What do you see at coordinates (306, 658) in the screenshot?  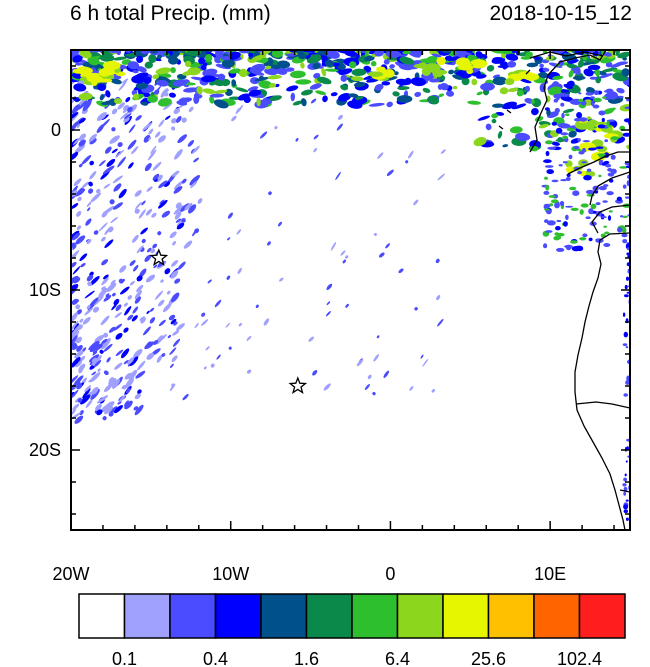 I see `colorbar-label: 1.6` at bounding box center [306, 658].